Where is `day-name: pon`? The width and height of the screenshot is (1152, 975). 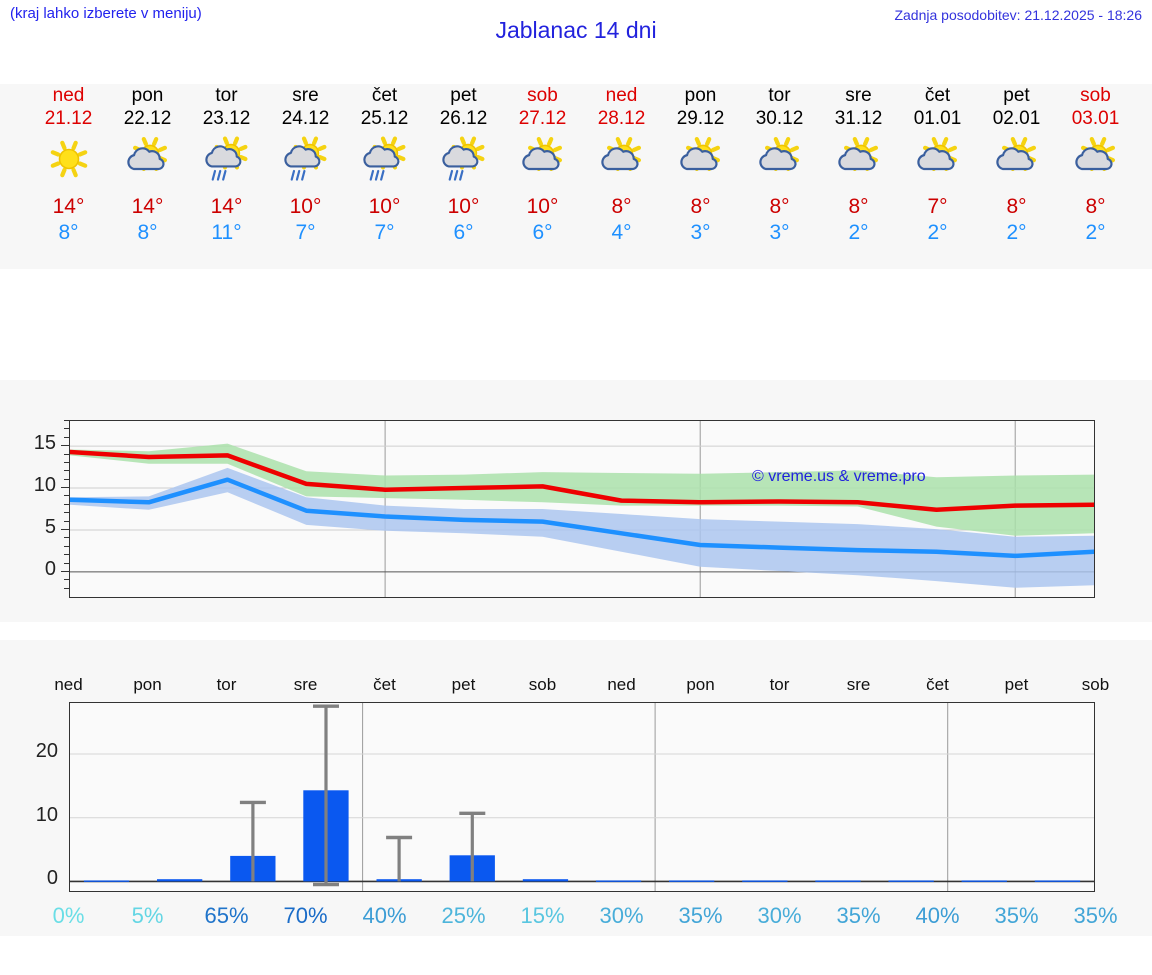
day-name: pon is located at coordinates (700, 95).